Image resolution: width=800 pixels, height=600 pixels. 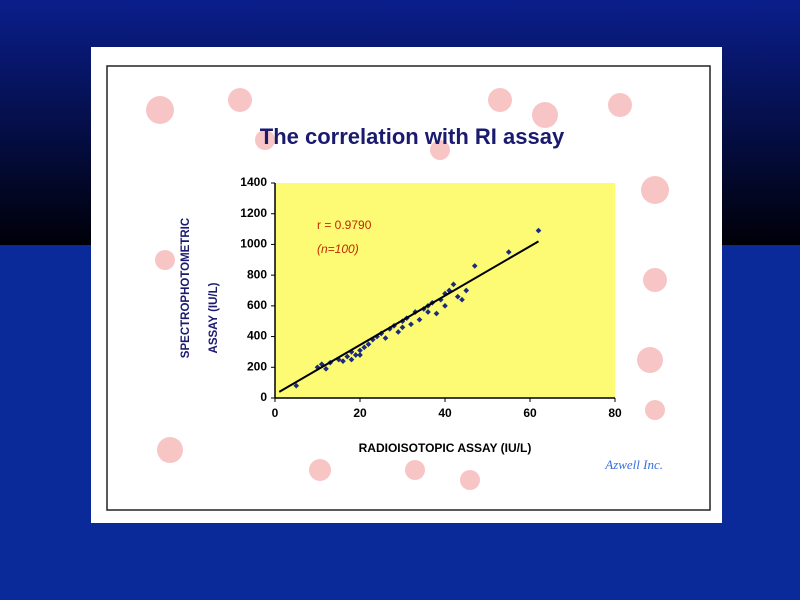 What do you see at coordinates (360, 413) in the screenshot?
I see `x-tick-label: 20` at bounding box center [360, 413].